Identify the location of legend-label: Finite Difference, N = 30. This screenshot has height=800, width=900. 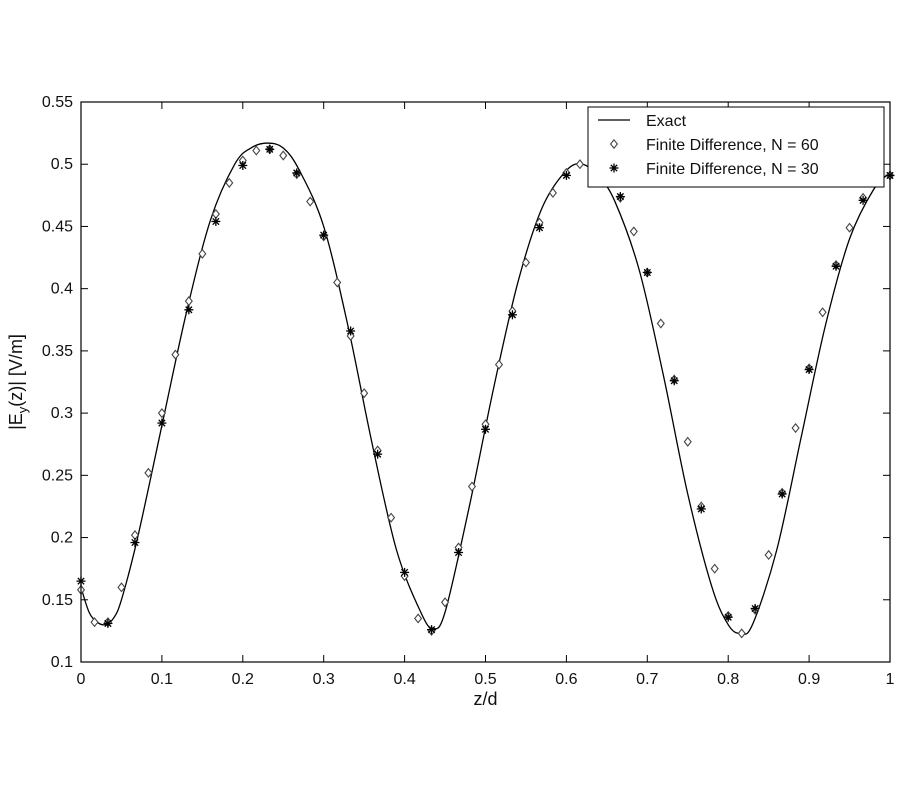
(732, 169).